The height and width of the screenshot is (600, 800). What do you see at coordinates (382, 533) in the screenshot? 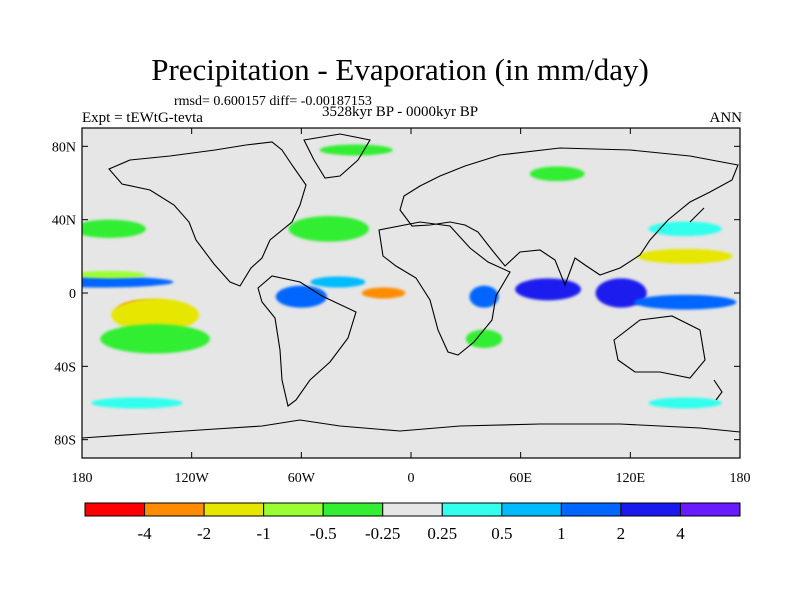
I see `colorbar-level-label: -0.25` at bounding box center [382, 533].